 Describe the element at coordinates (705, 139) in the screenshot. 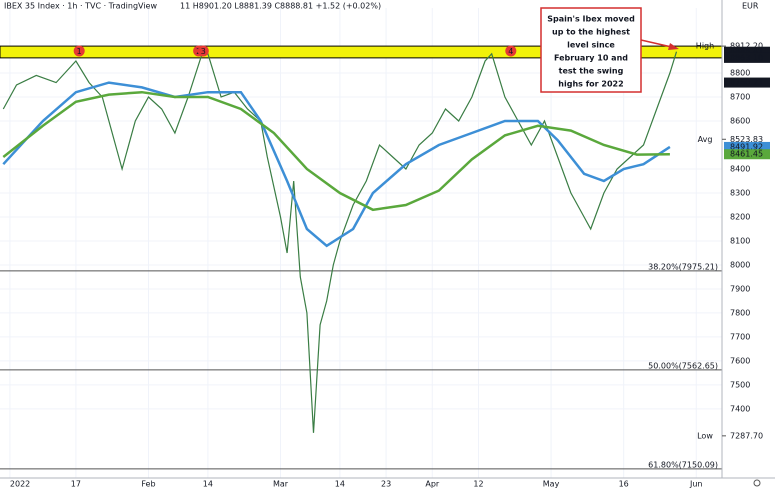

I see `price-tag-label: Avg` at that location.